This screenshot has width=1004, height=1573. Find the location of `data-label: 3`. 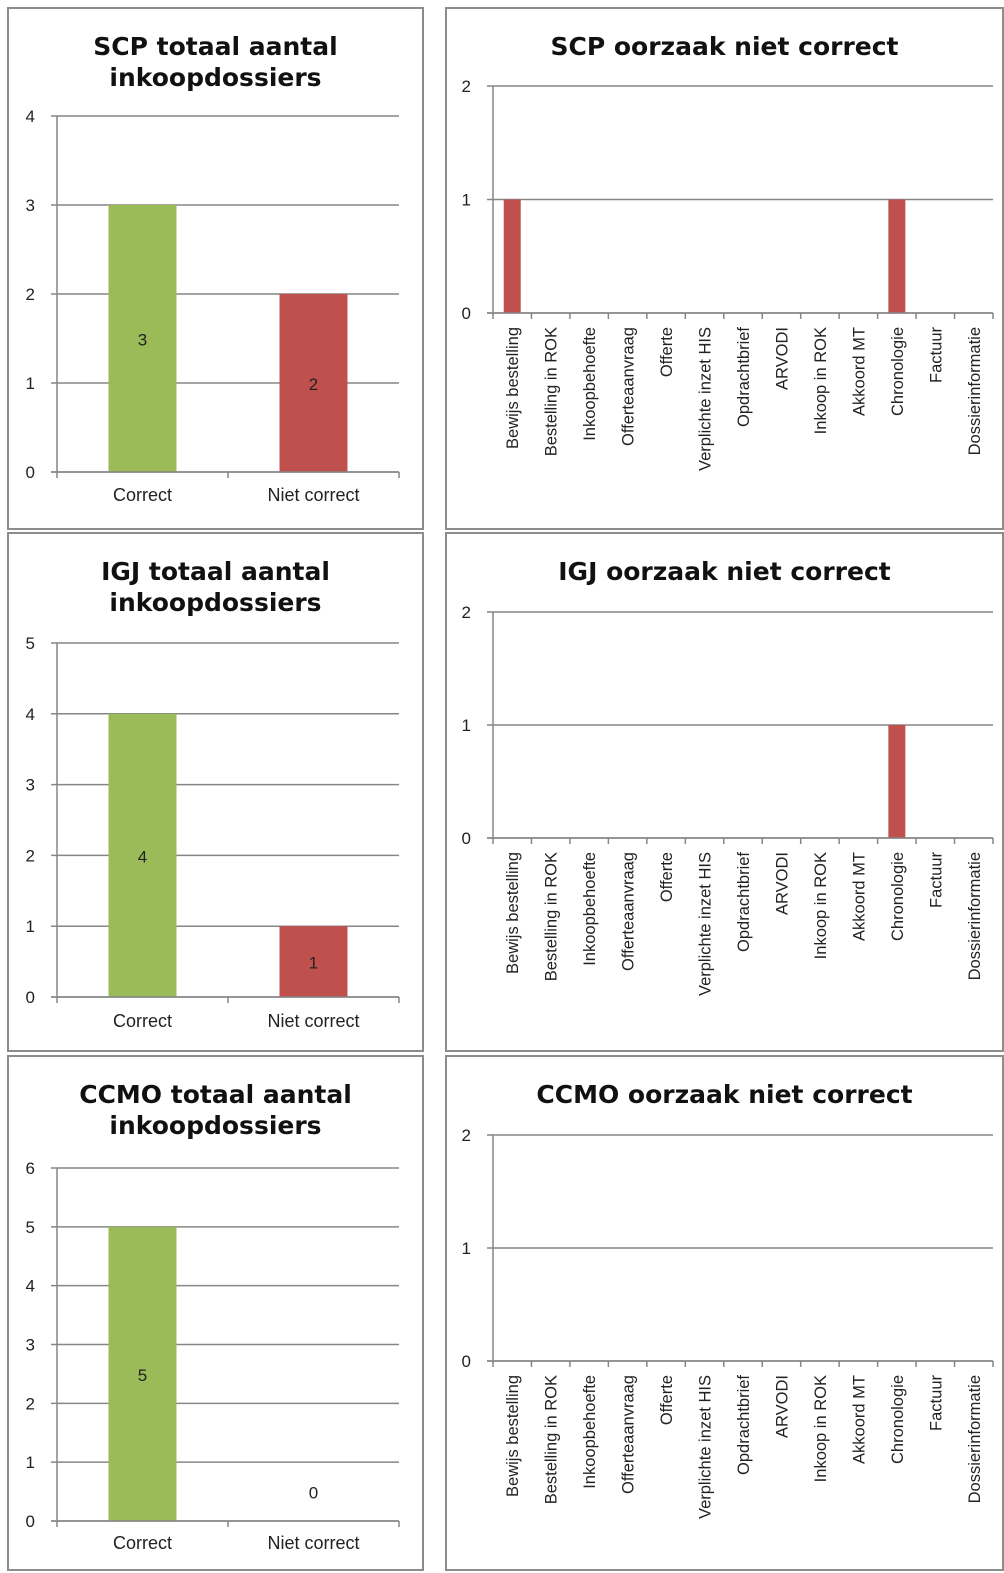

data-label: 3 is located at coordinates (142, 340).